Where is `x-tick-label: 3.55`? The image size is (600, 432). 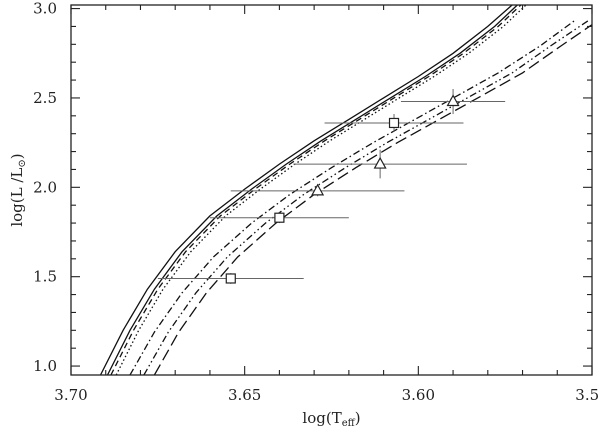 x-tick-label: 3.55 is located at coordinates (587, 395).